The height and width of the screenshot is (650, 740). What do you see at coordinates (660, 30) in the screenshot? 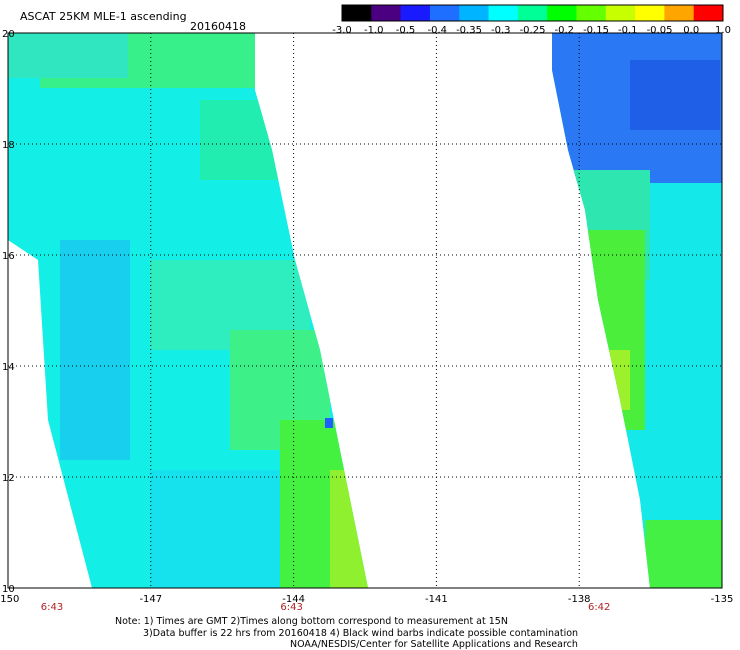
I see `colorbar-label: -0.05` at bounding box center [660, 30].